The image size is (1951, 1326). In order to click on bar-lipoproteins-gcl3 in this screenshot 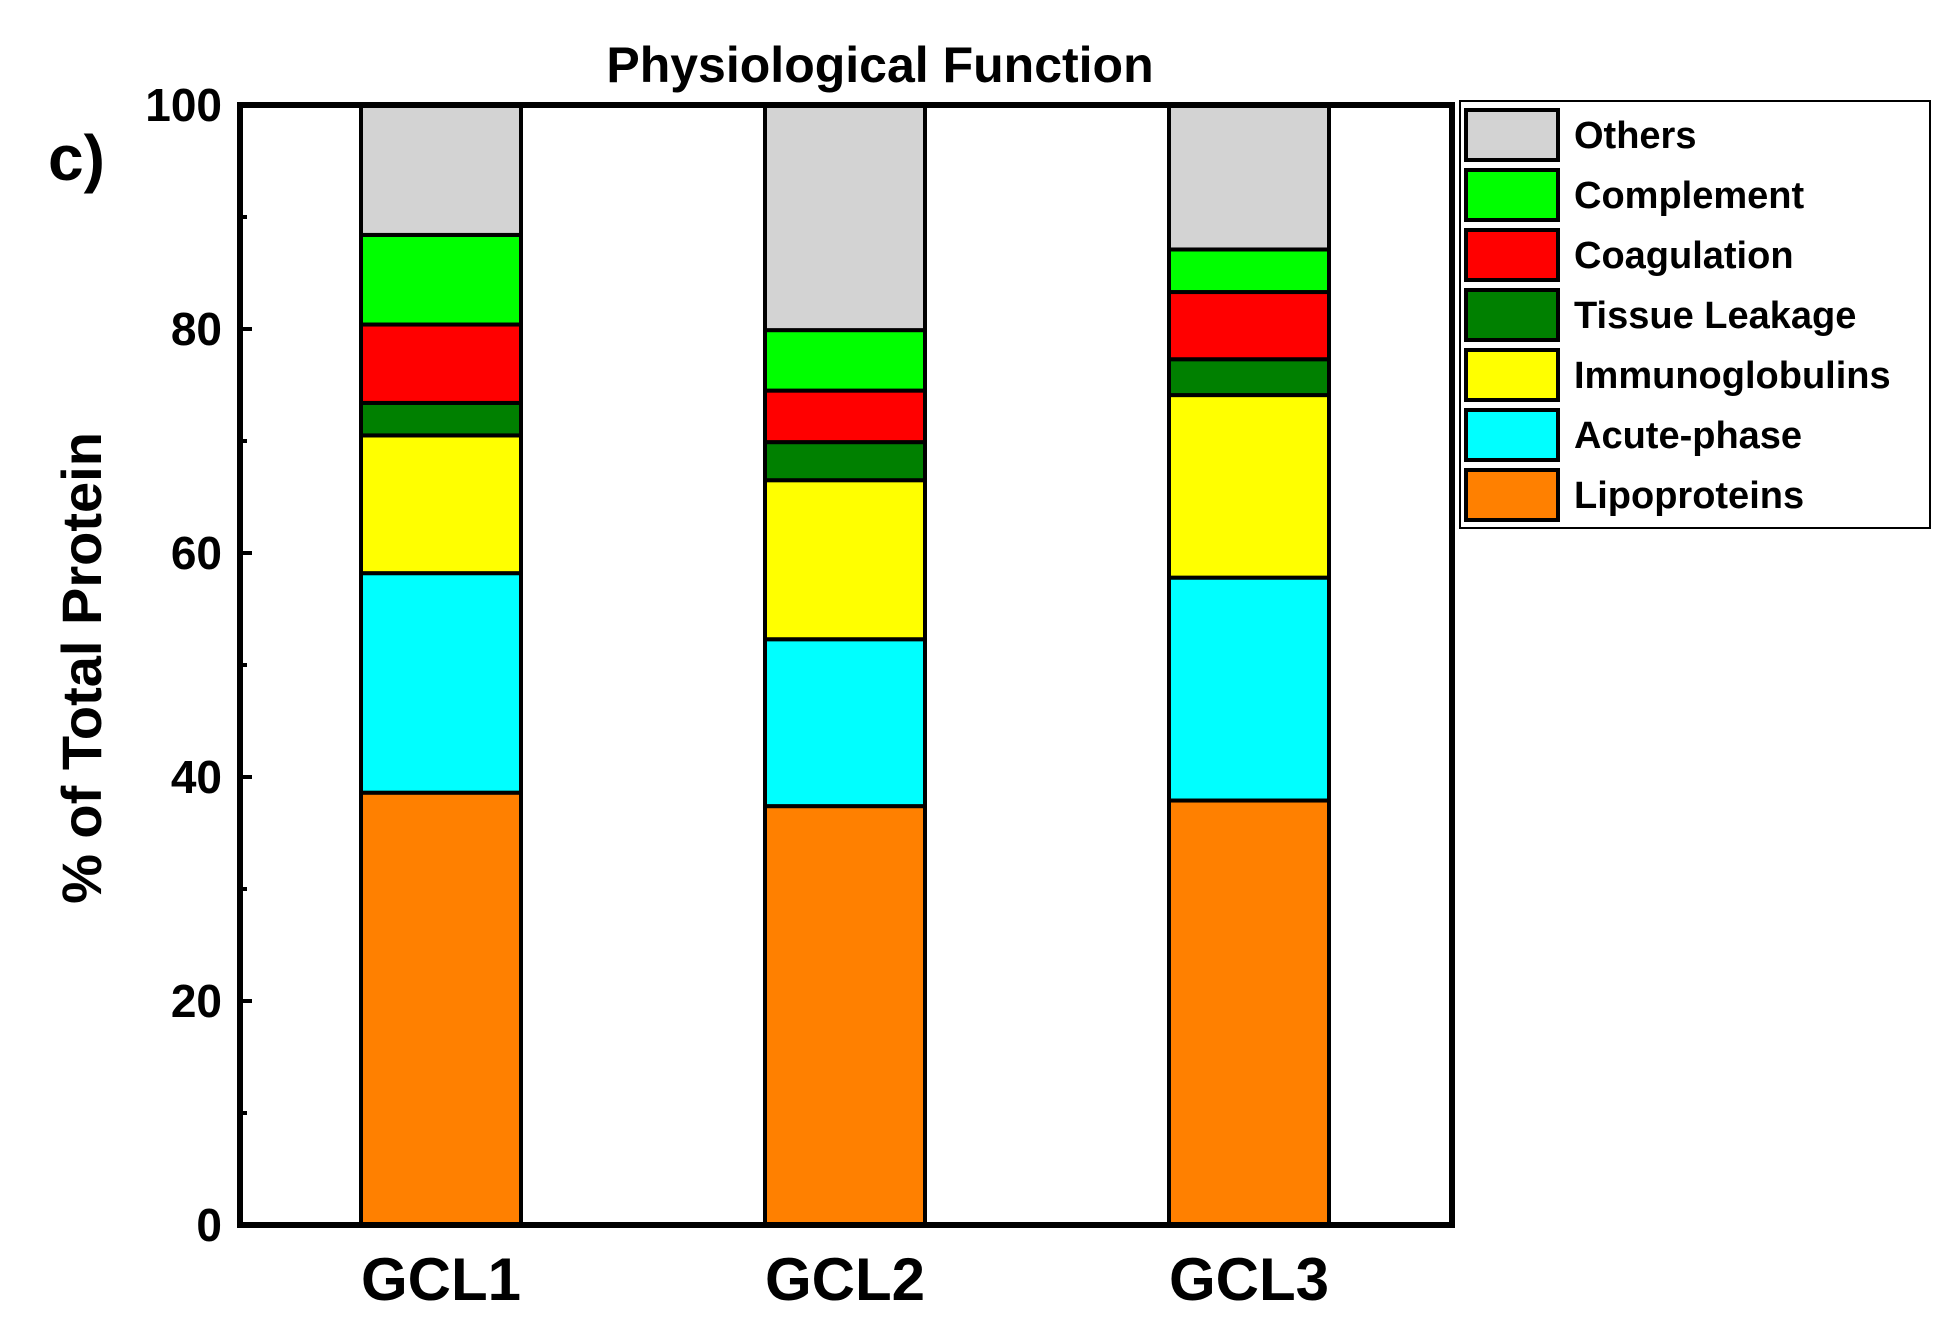, I will do `click(1249, 1013)`.